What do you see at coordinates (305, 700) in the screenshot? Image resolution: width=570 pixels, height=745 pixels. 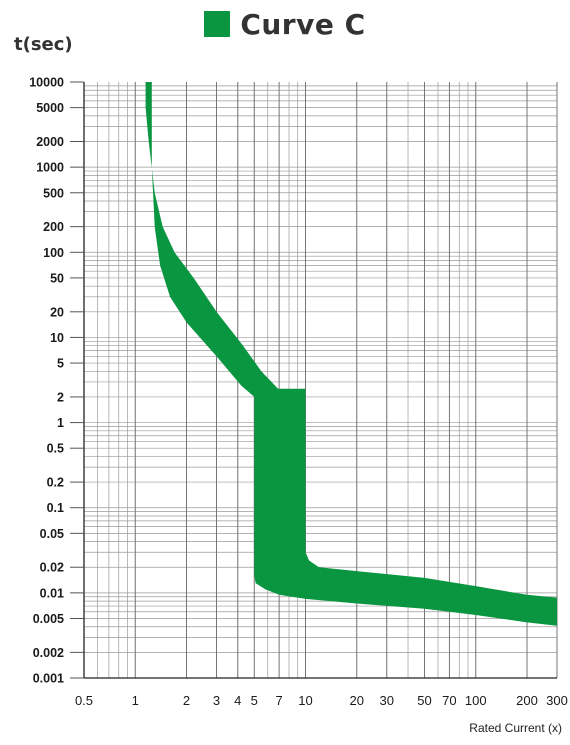 I see `x-tick-label: 10` at bounding box center [305, 700].